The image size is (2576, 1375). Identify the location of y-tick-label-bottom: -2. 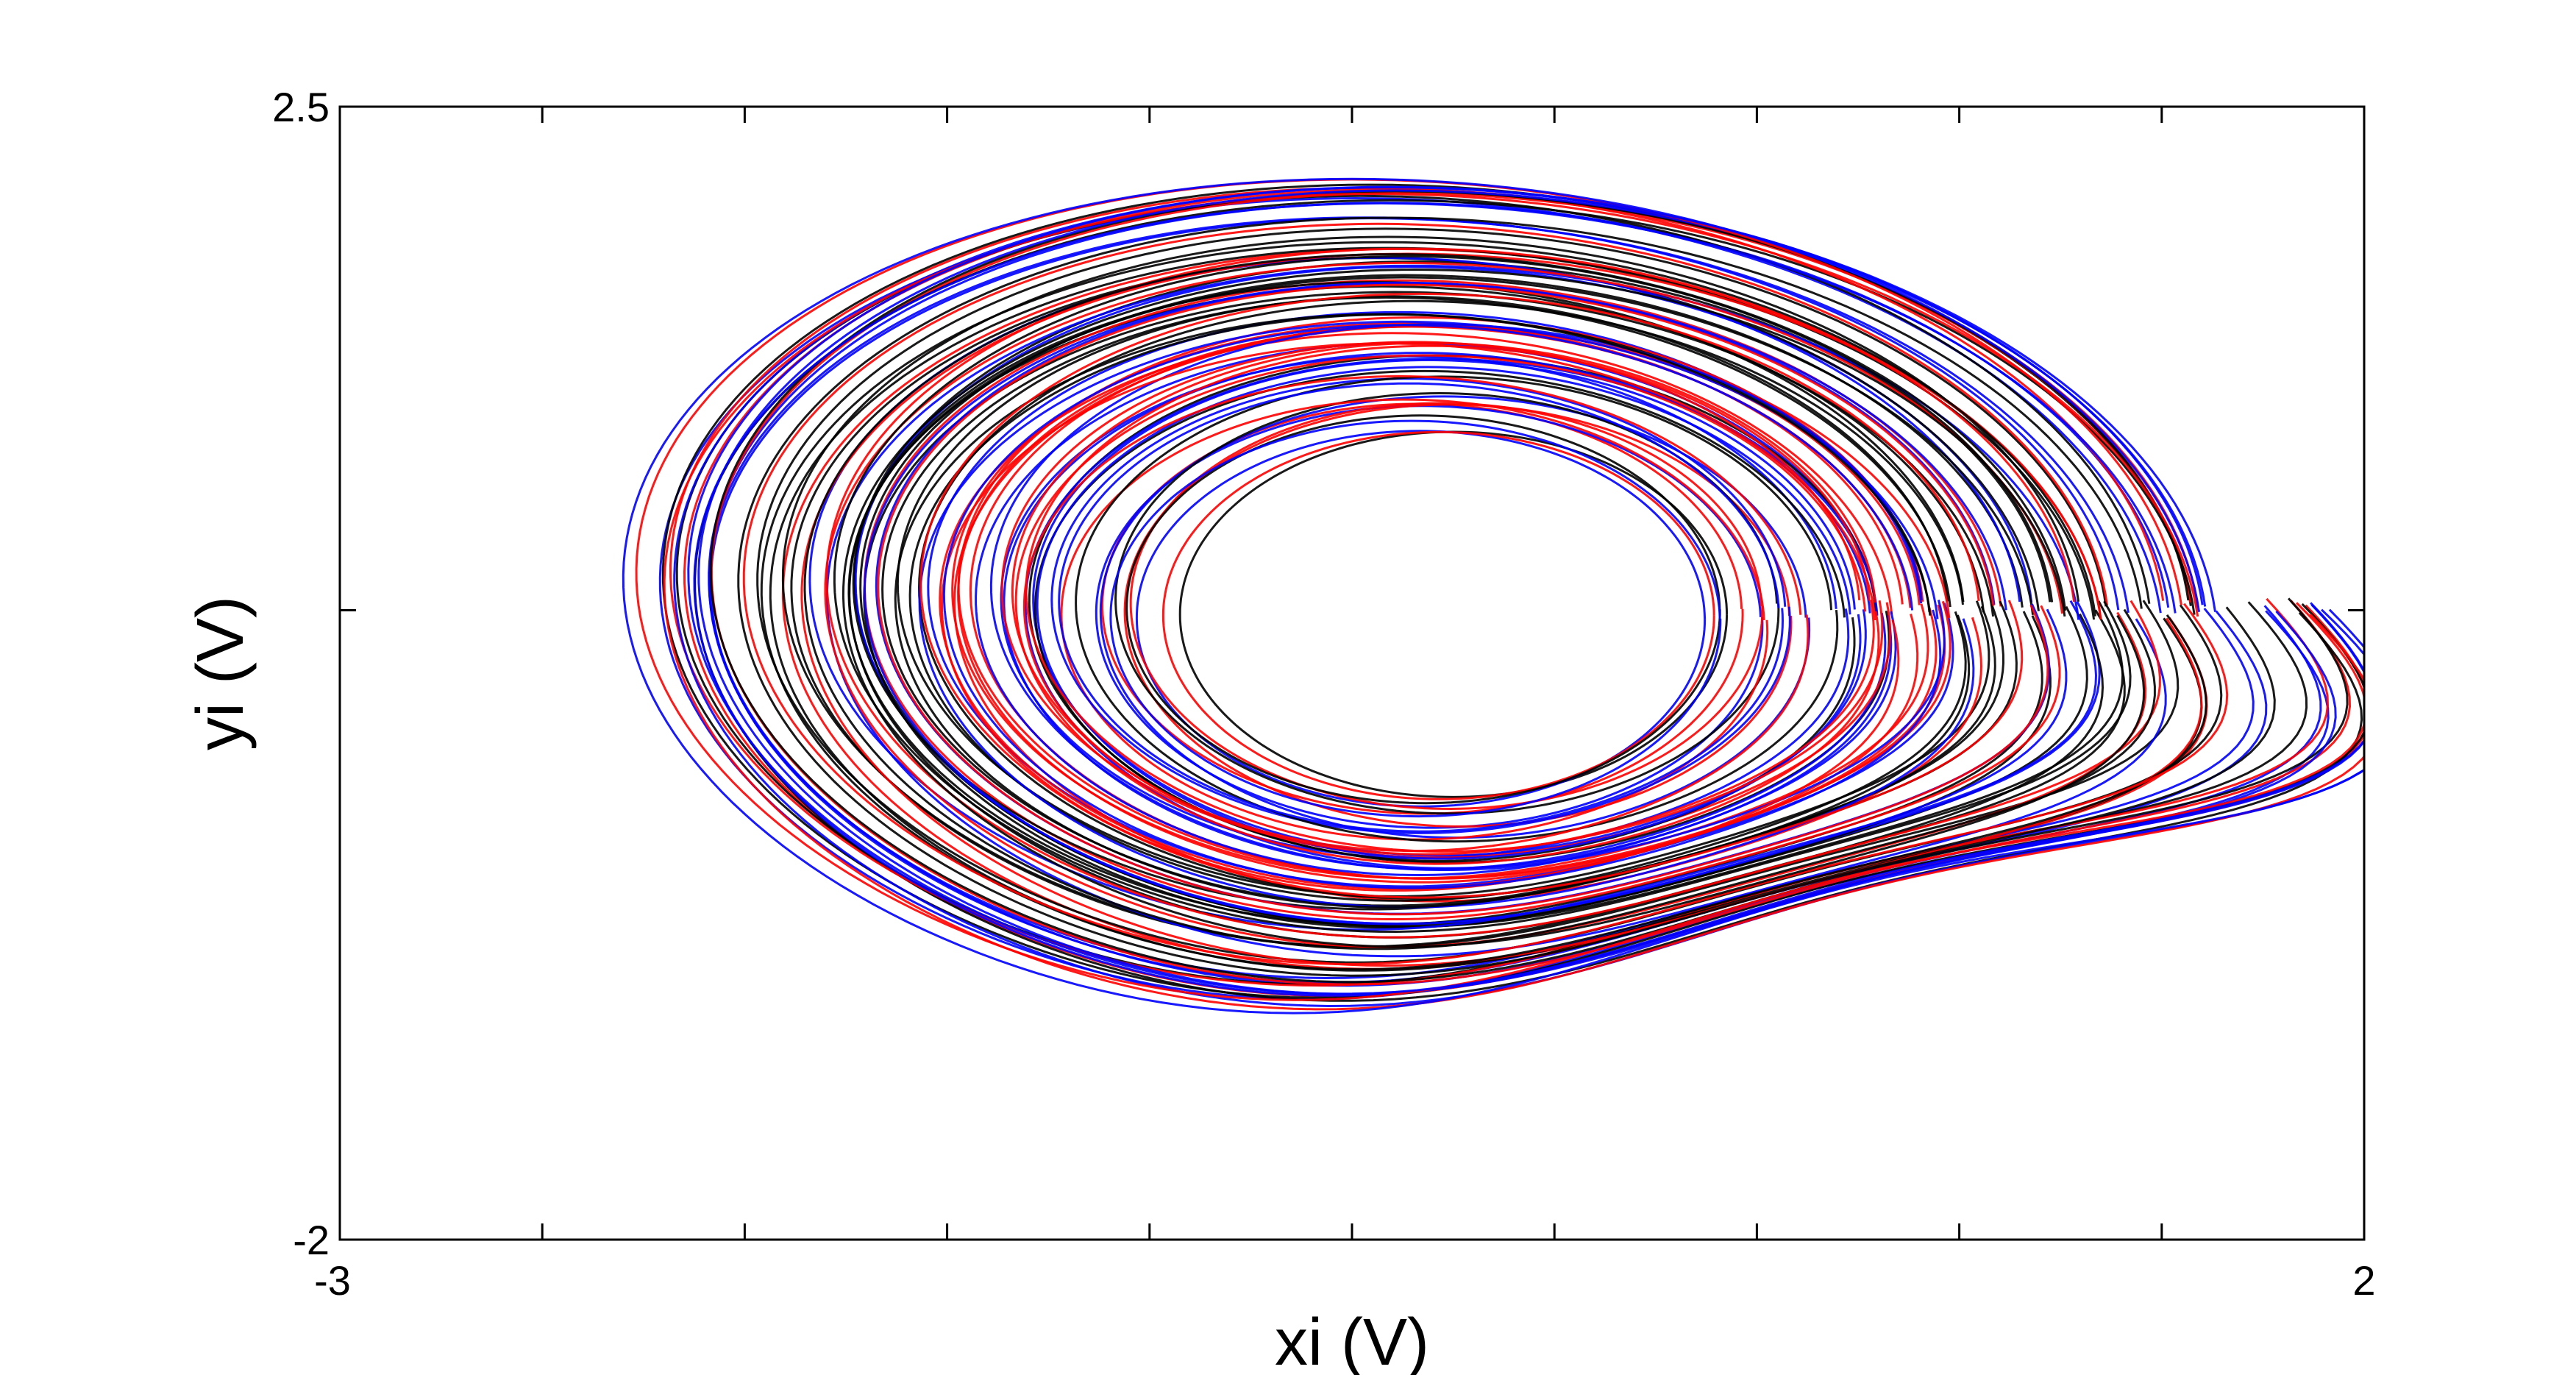
(311, 1240).